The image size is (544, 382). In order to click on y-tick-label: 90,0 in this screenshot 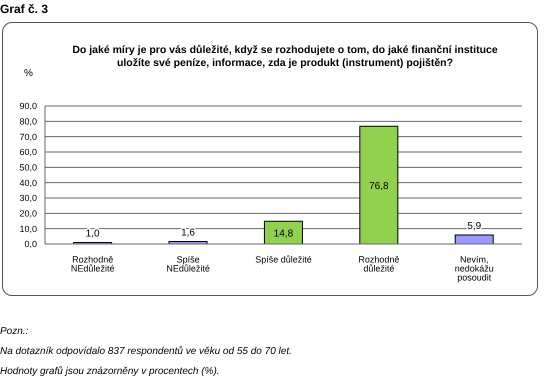, I will do `click(28, 106)`.